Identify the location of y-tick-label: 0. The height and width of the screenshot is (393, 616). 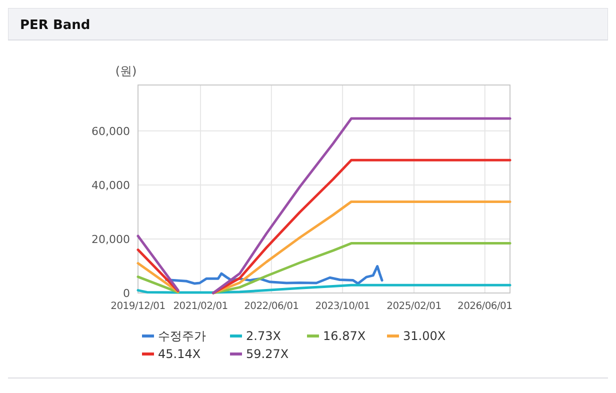
(126, 293).